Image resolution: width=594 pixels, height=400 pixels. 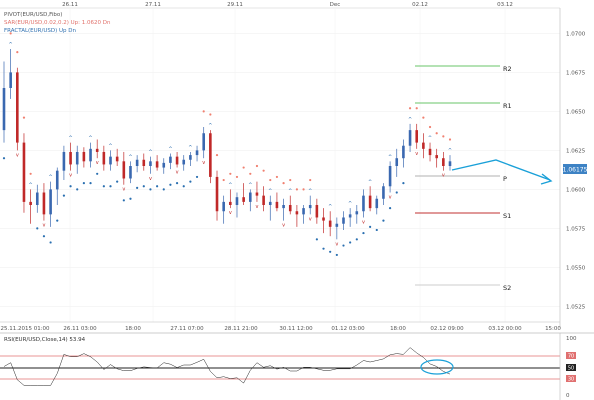 I want to click on price-tick-label: 1.0550, so click(x=576, y=268).